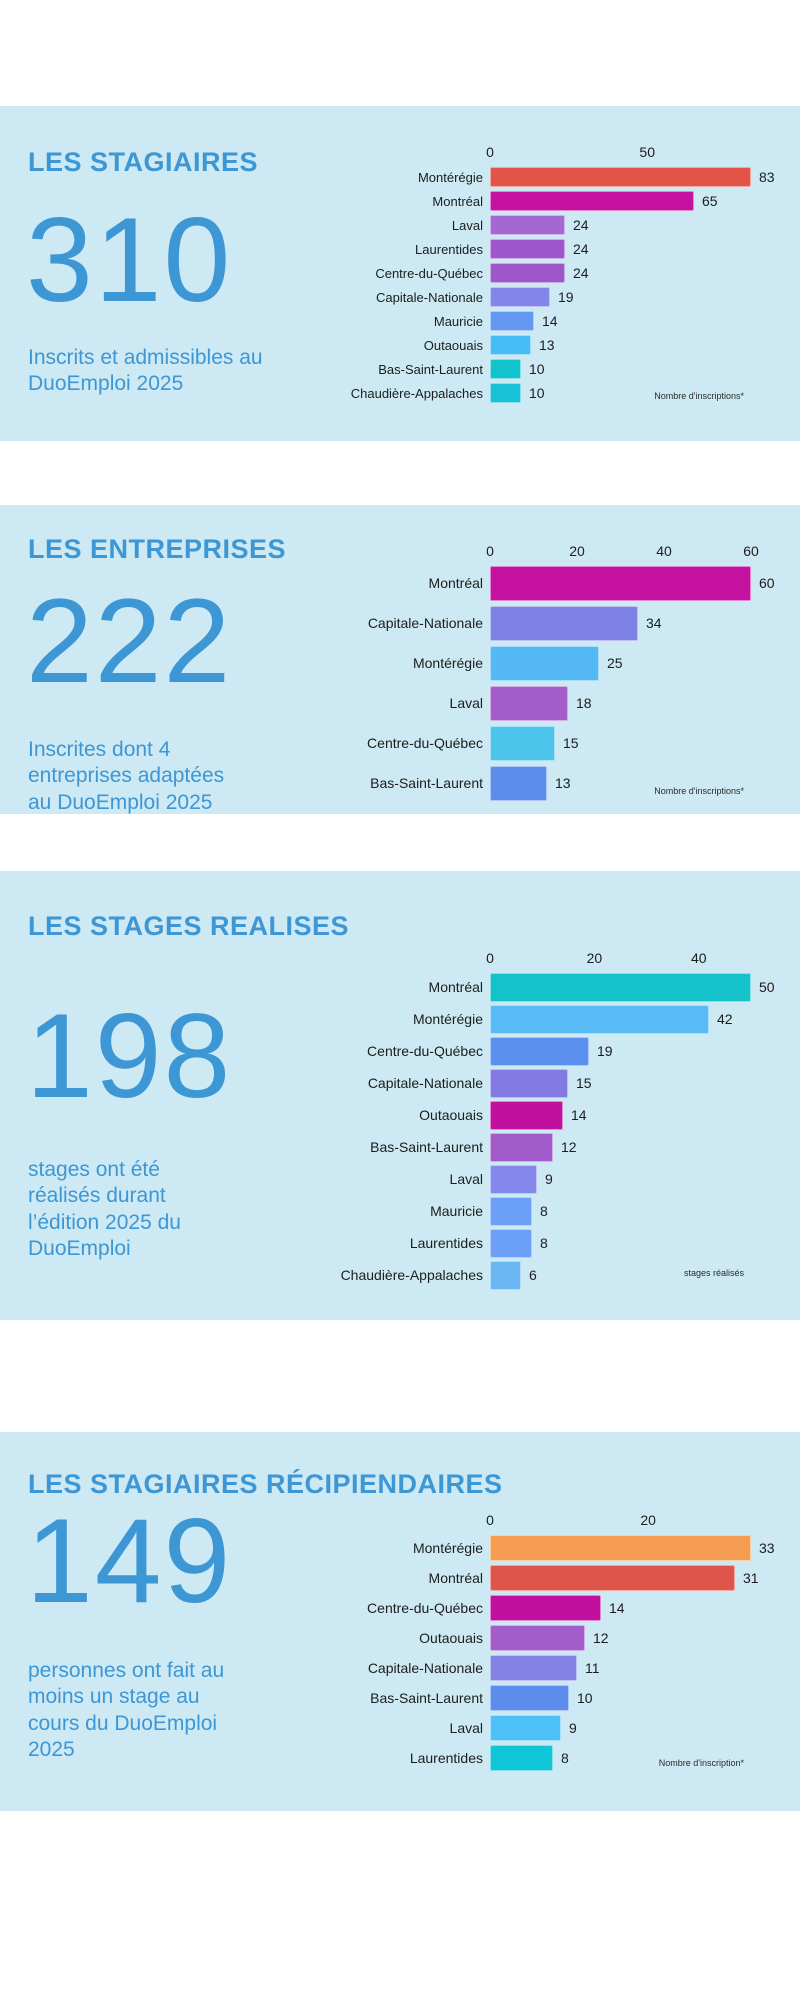 Image resolution: width=800 pixels, height=2000 pixels. What do you see at coordinates (518, 1548) in the screenshot?
I see `chart-row: Montérégie 33` at bounding box center [518, 1548].